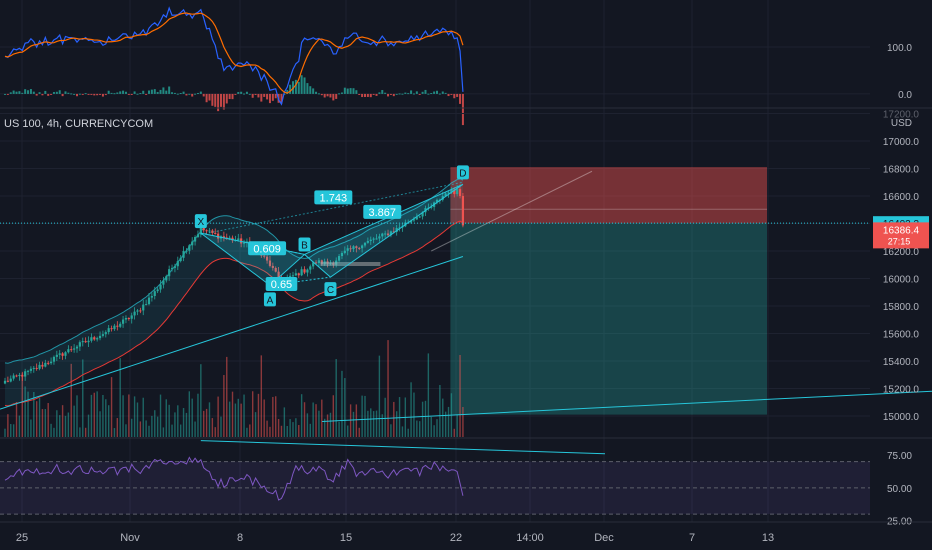 The height and width of the screenshot is (550, 932). I want to click on harmonic-pattern: X A B C D 0.609 0.65 1.743 3.867, so click(331, 236).